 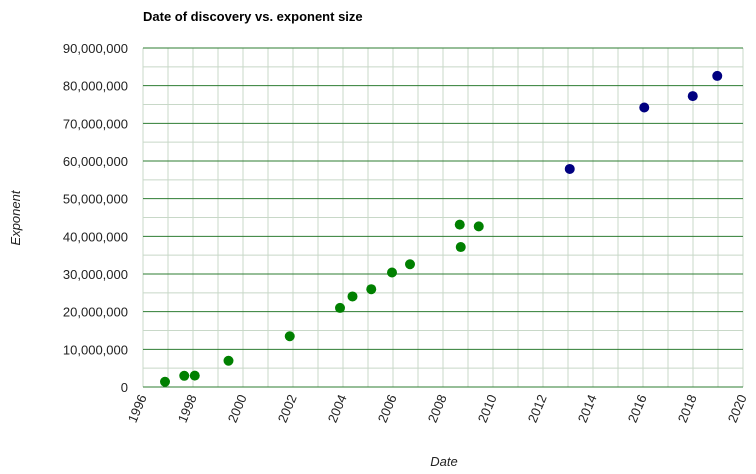 I want to click on x-tick-label: 1996, so click(x=137, y=408).